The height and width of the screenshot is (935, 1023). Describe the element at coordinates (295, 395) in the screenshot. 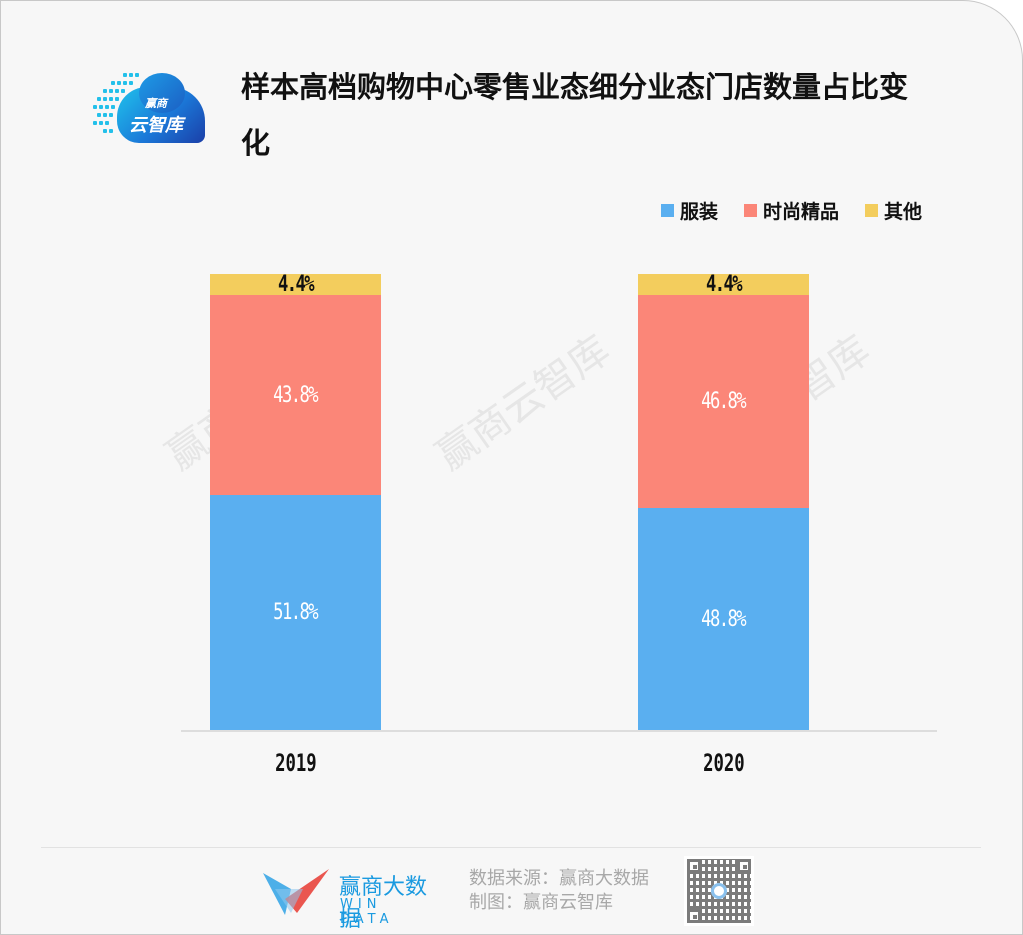

I see `bar-segment-fashion: 43.8%` at that location.